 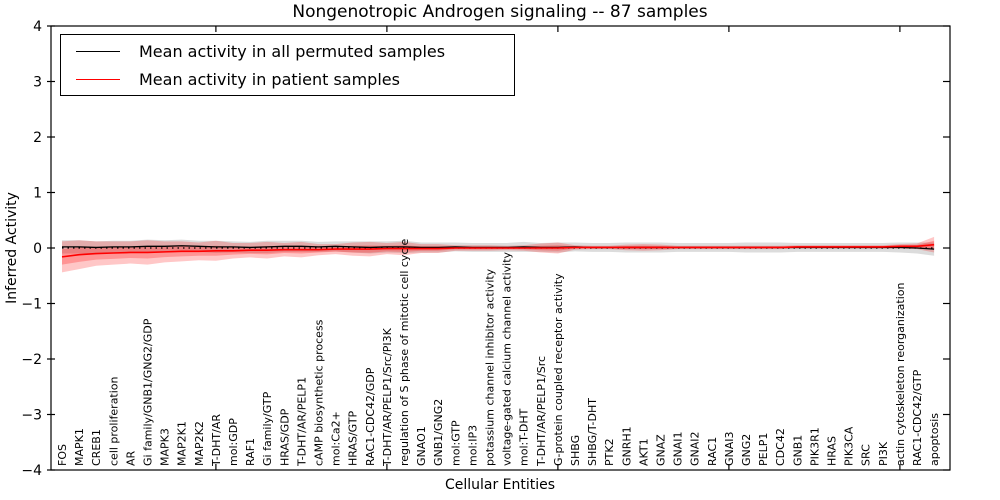 I want to click on y-tick-label: 4, so click(x=37, y=27).